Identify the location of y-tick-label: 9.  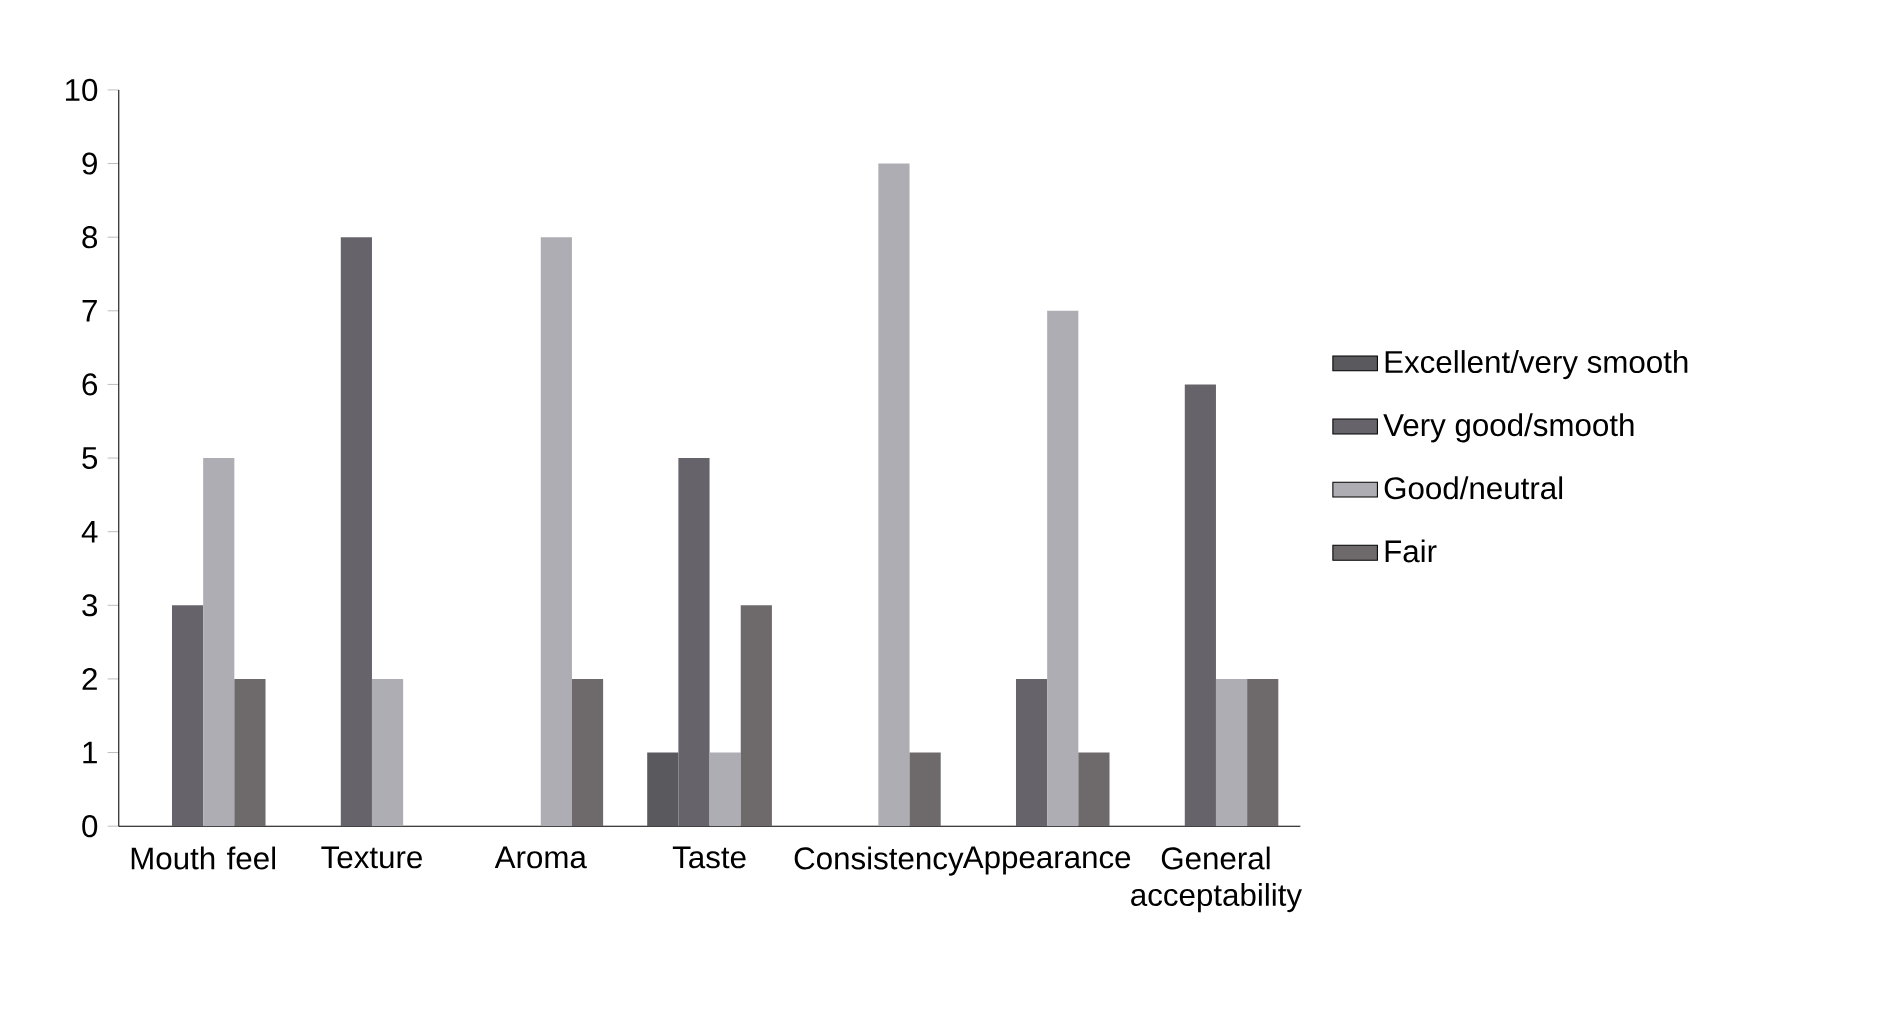
(89, 163).